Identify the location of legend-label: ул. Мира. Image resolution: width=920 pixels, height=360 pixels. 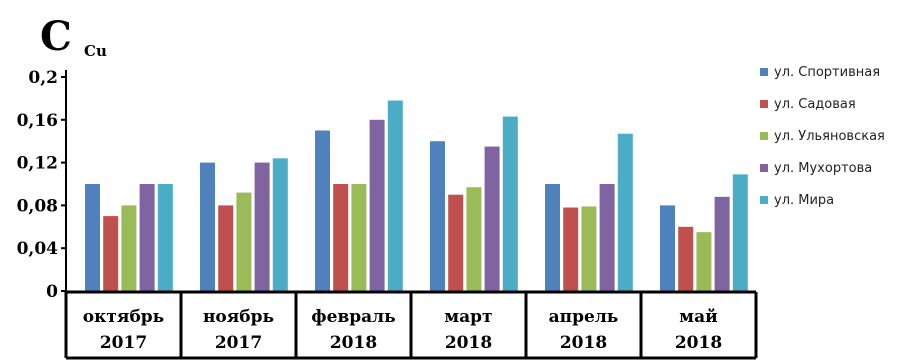
(804, 200).